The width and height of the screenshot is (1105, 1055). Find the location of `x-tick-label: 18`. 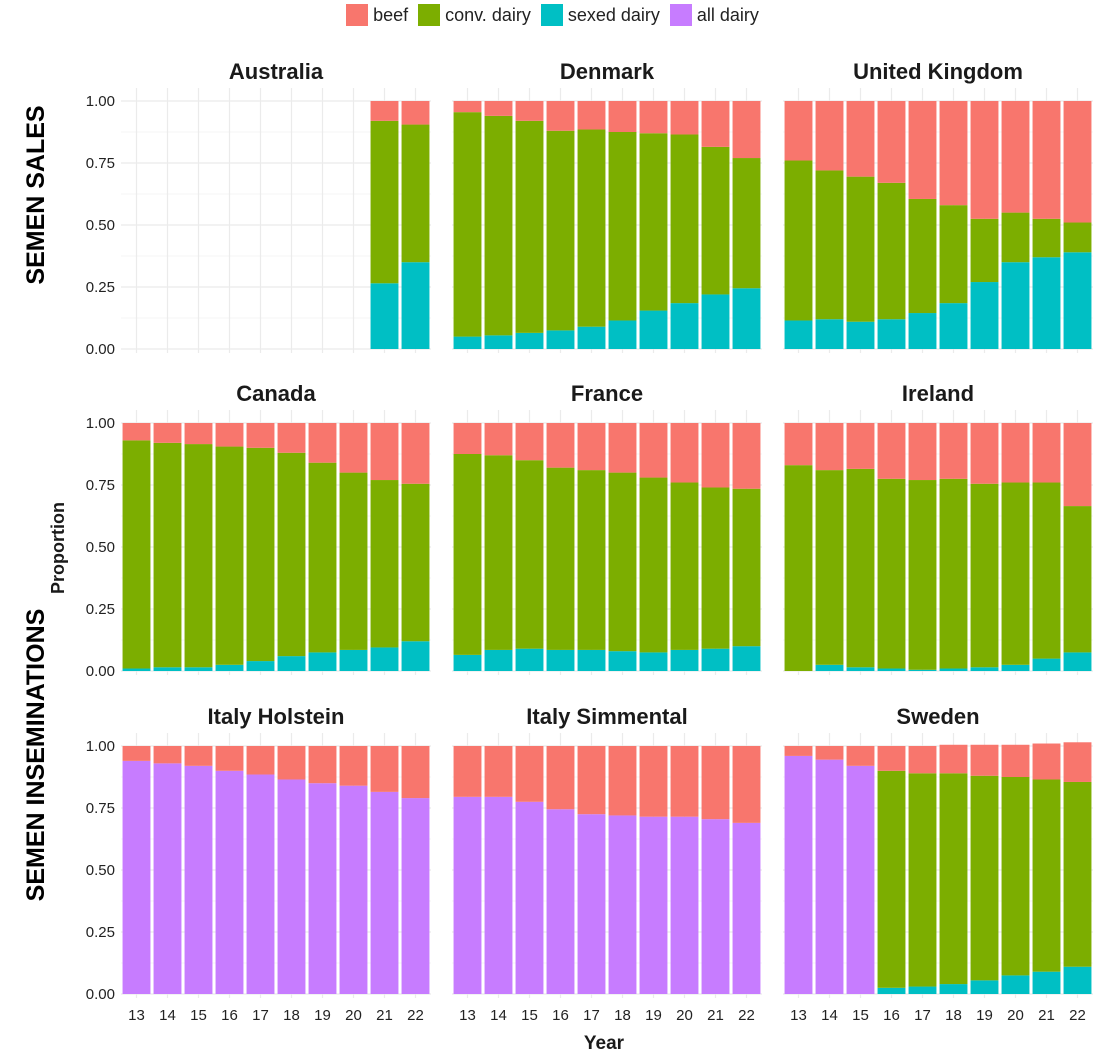

x-tick-label: 18 is located at coordinates (622, 1015).